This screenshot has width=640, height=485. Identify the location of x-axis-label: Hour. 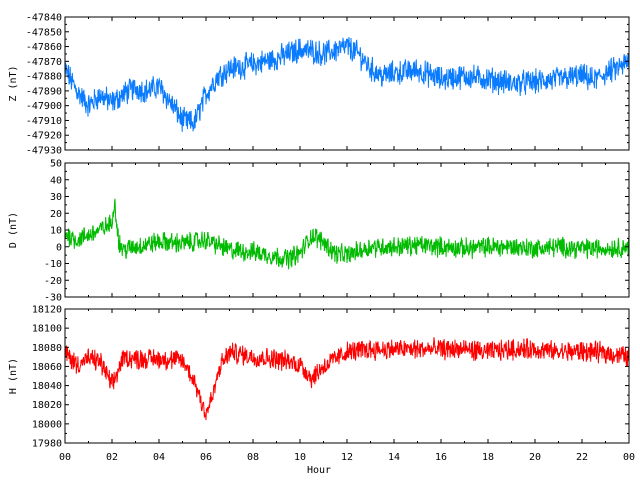
(319, 470).